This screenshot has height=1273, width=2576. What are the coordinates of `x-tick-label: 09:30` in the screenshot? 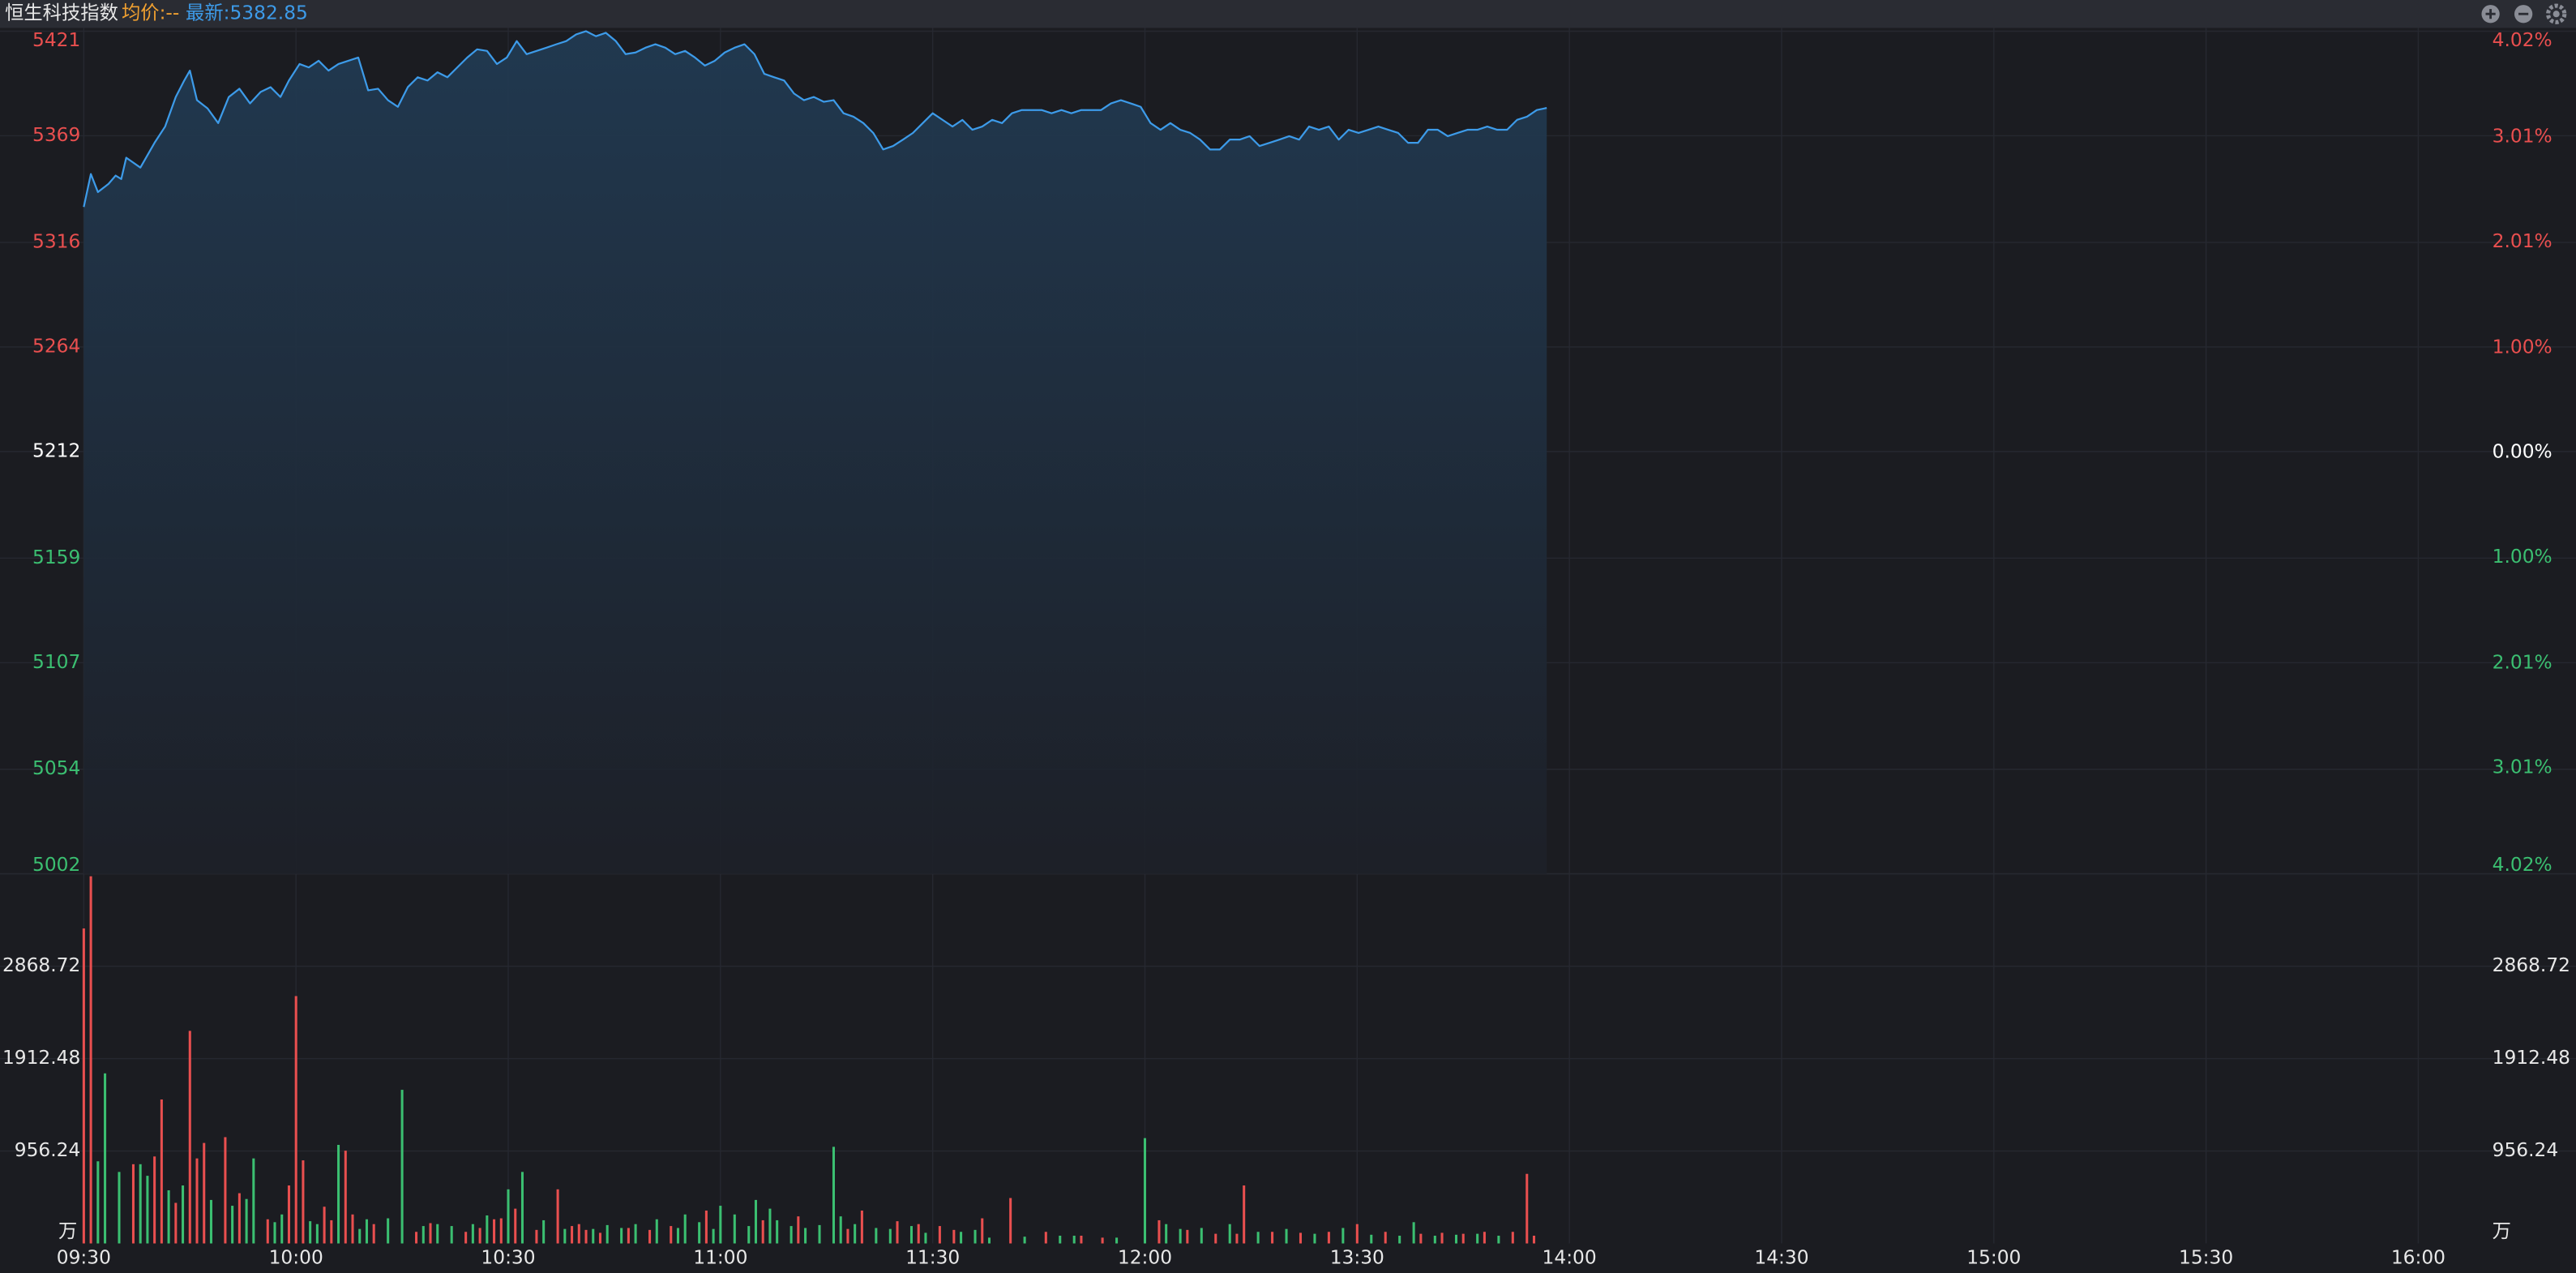 It's located at (84, 1257).